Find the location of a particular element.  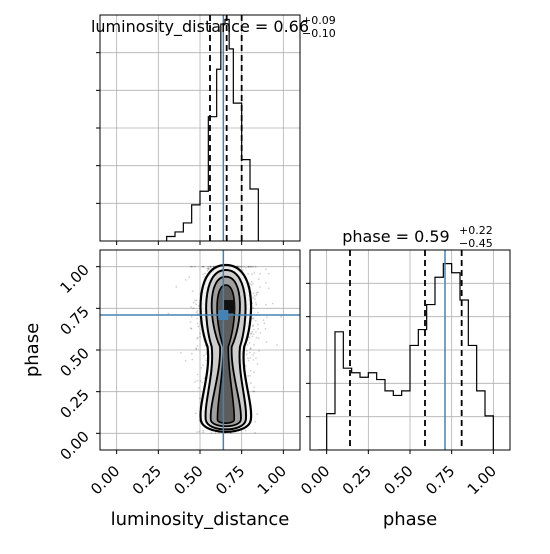

phase-grid is located at coordinates (410, 350).